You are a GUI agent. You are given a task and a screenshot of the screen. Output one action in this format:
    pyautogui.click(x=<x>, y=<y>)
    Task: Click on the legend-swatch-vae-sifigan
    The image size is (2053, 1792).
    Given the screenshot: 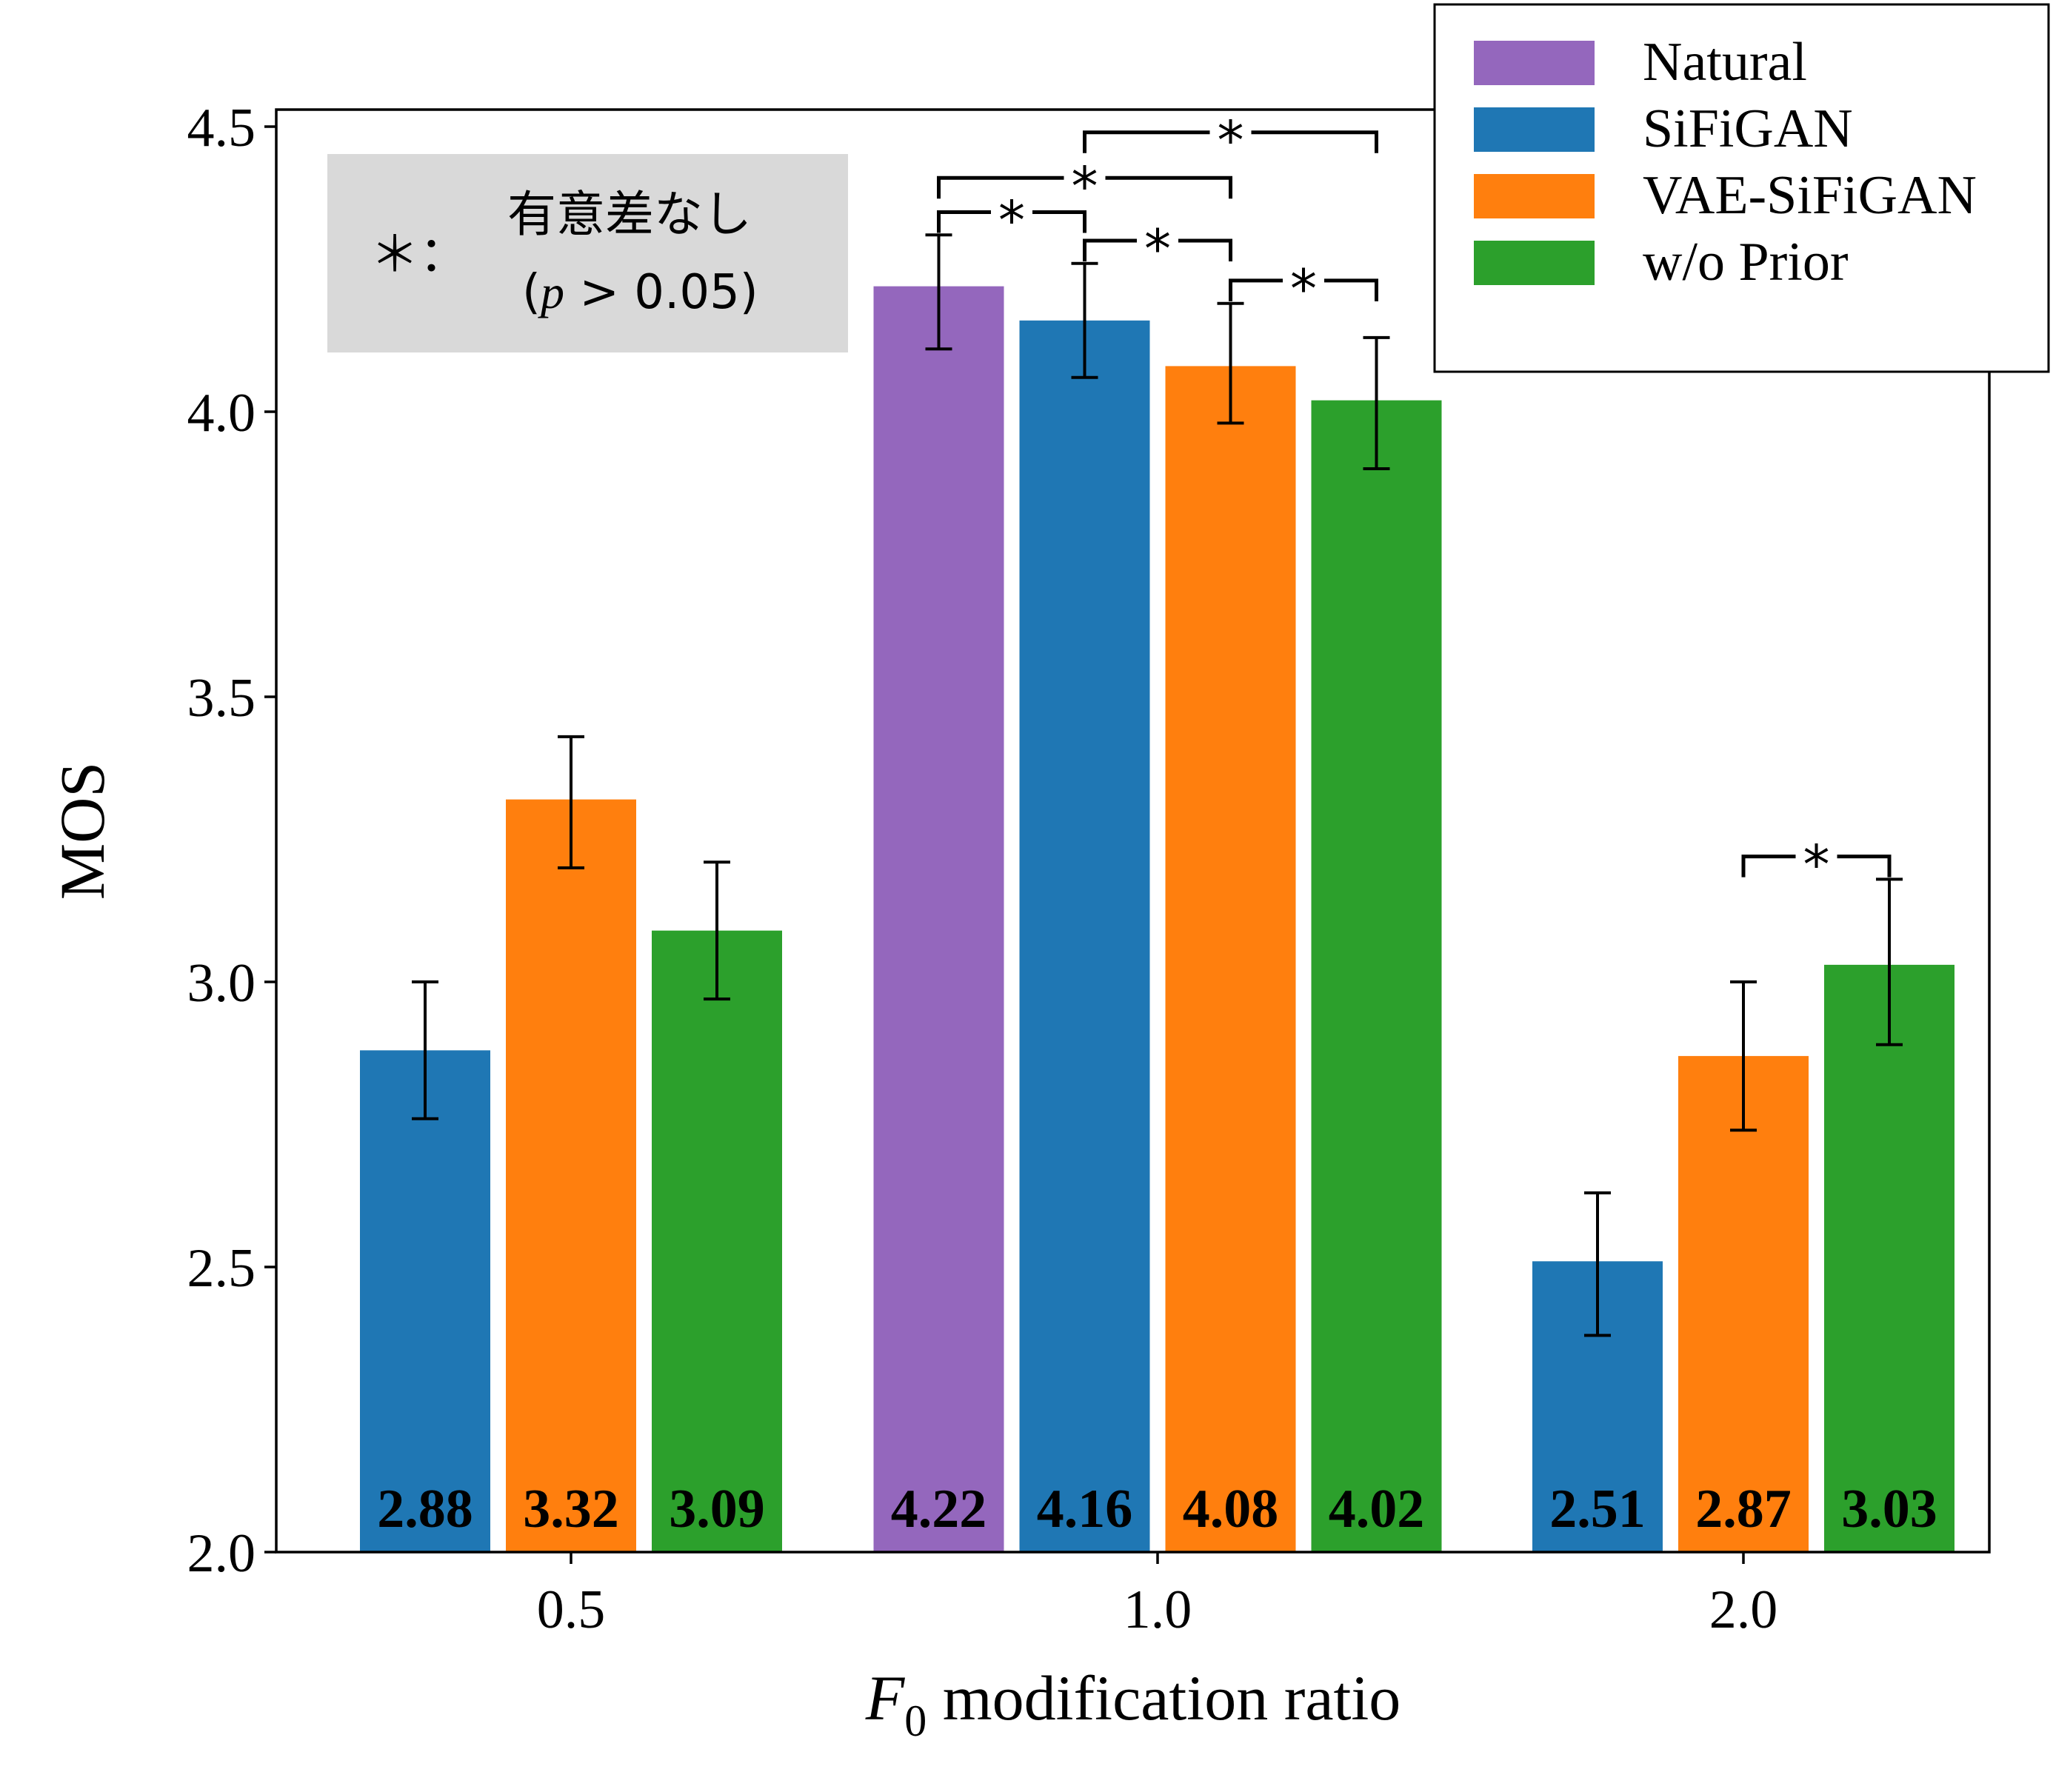 What is the action you would take?
    pyautogui.click(x=1534, y=196)
    